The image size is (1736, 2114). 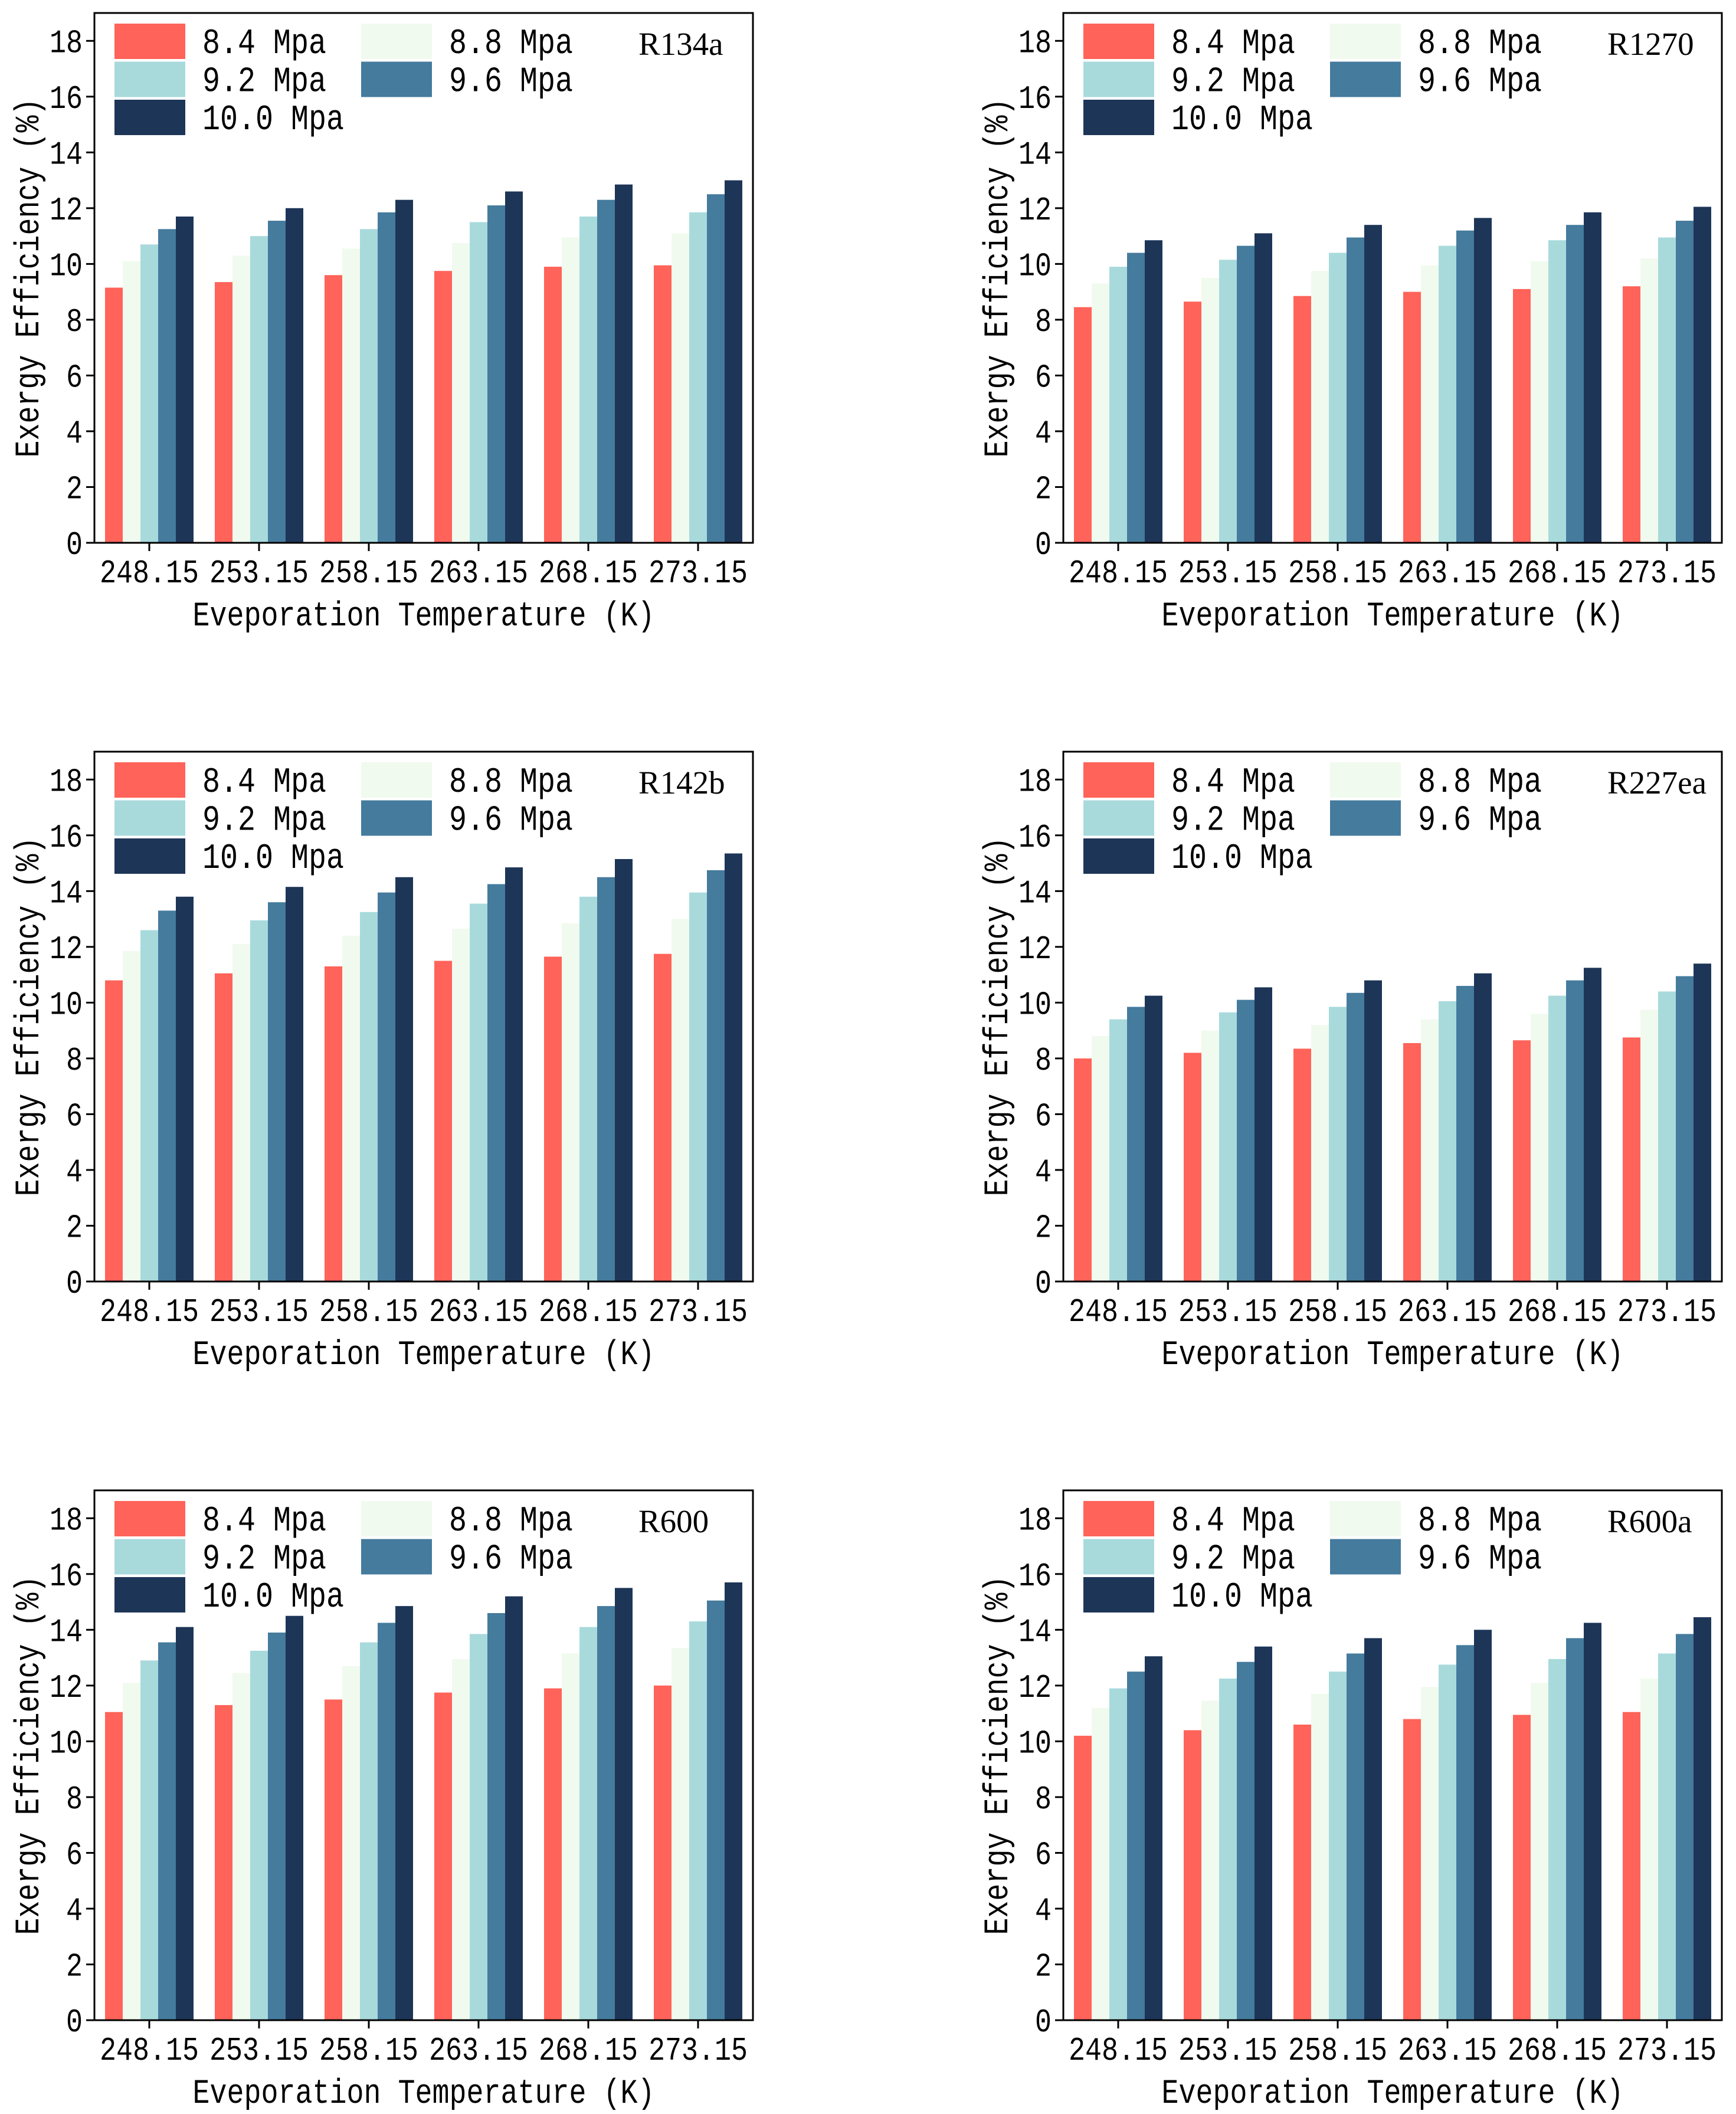 I want to click on legend-item-8-8-mpa: 8.8 Mpa, so click(x=1436, y=44).